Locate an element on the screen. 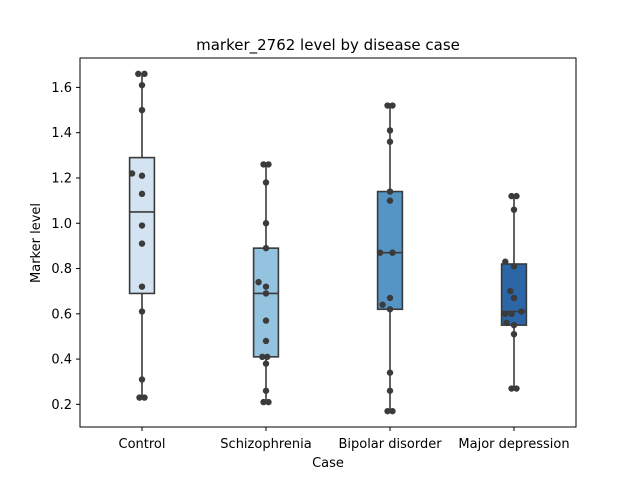 This screenshot has height=480, width=640. y-axis-label: Marker level is located at coordinates (36, 243).